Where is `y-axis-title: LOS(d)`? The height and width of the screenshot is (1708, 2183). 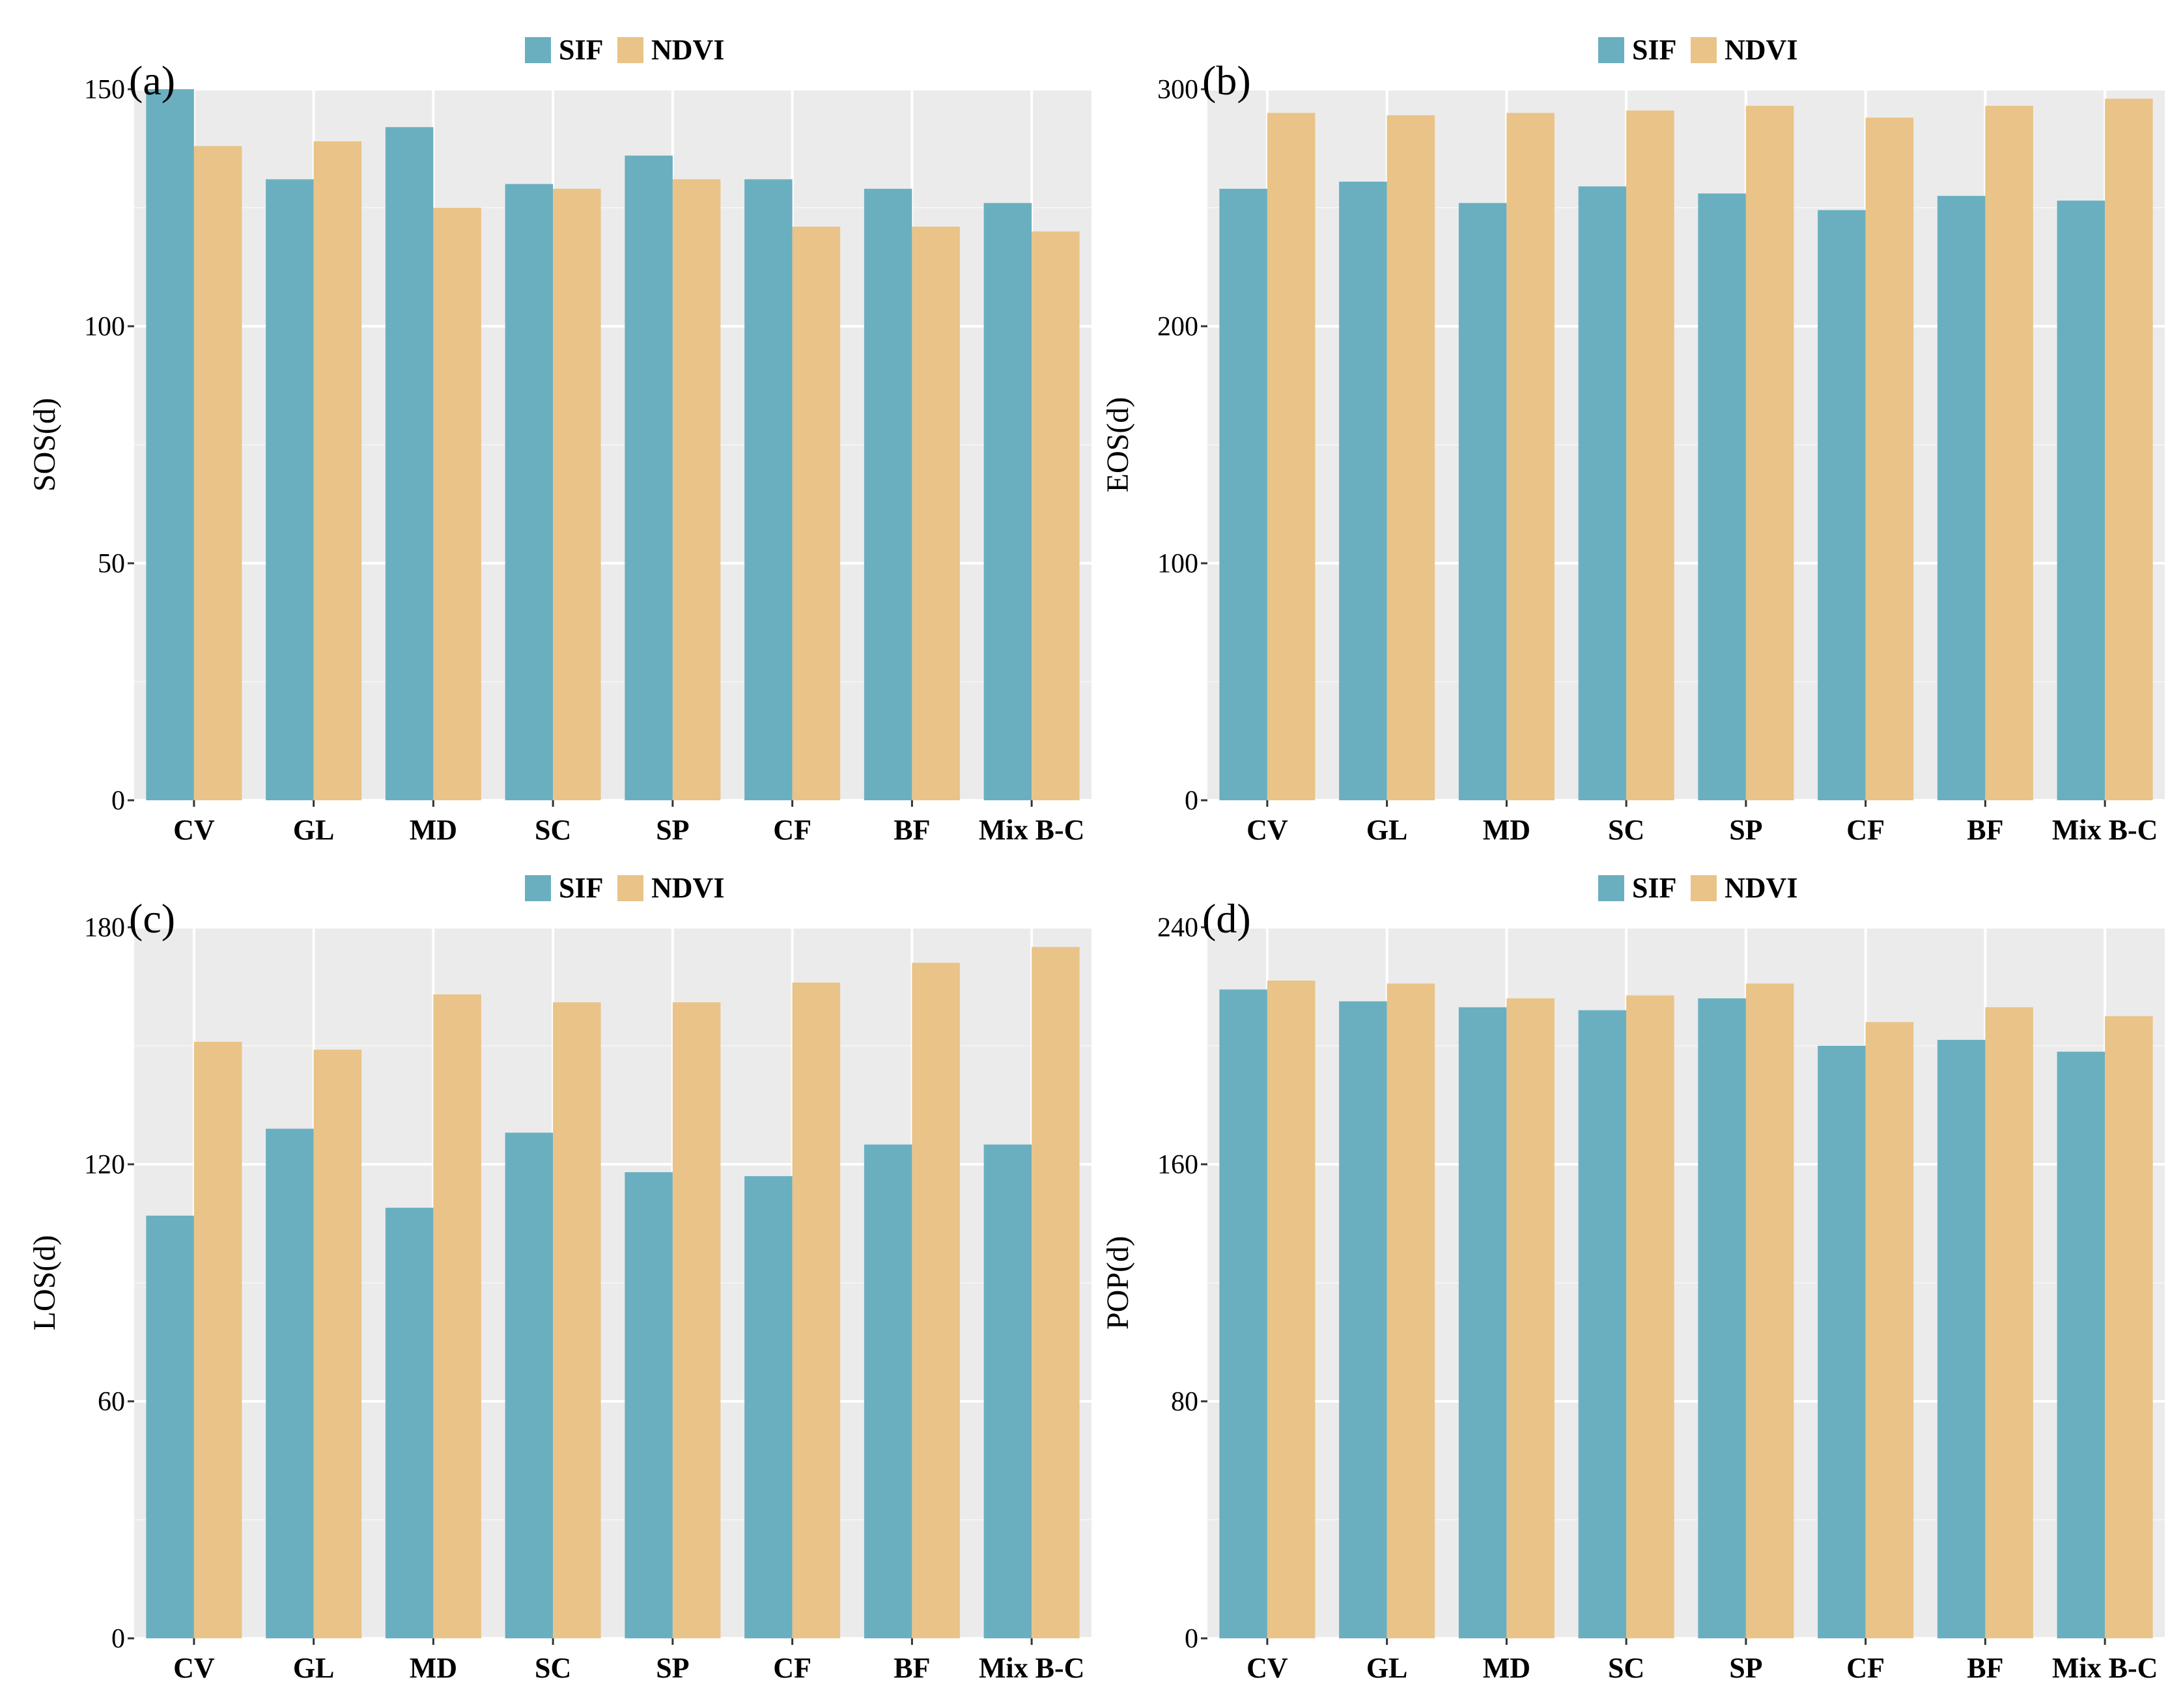 y-axis-title: LOS(d) is located at coordinates (44, 1283).